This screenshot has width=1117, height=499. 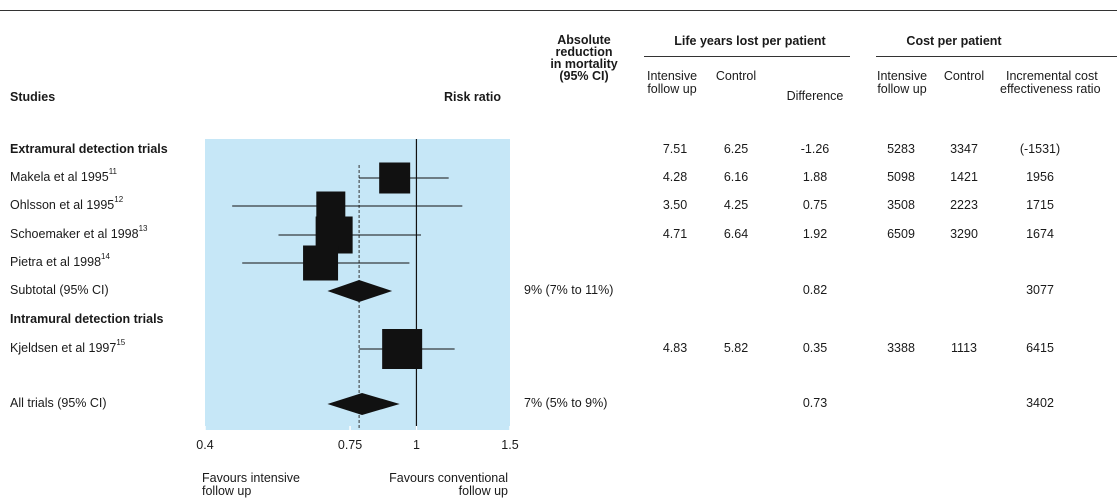 What do you see at coordinates (143, 228) in the screenshot?
I see `reference-number: 13` at bounding box center [143, 228].